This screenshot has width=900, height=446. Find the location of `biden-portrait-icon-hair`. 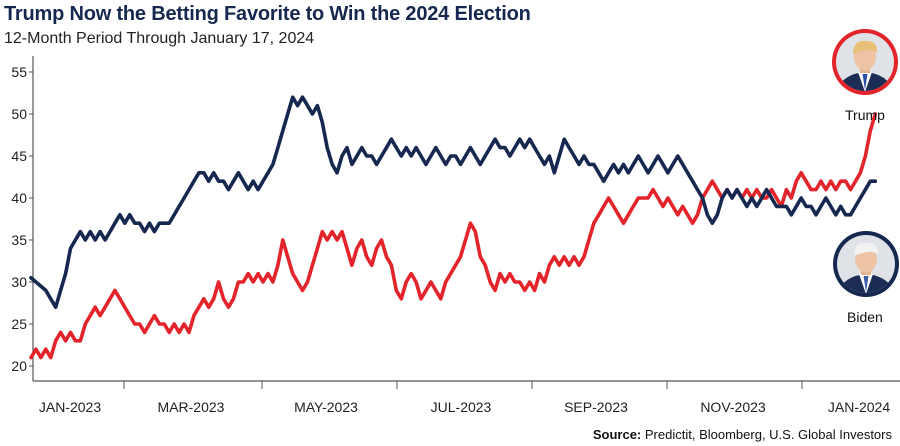

biden-portrait-icon-hair is located at coordinates (866, 249).